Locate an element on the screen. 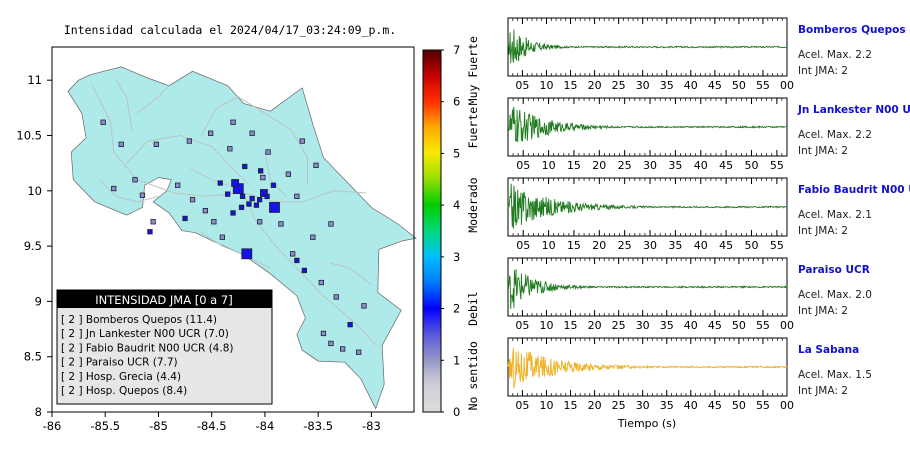  waveform-2-tick-label-7: 40 is located at coordinates (701, 245).